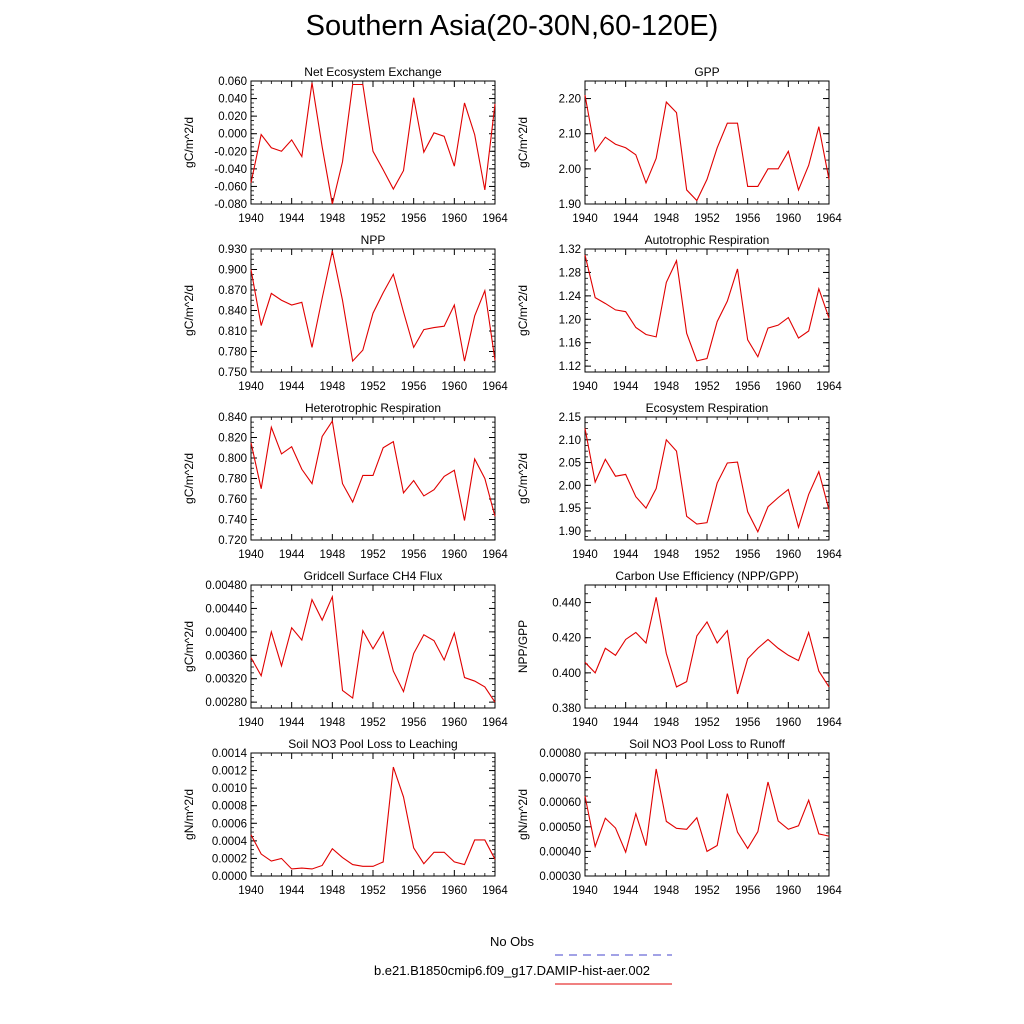 This screenshot has width=1024, height=1024. I want to click on y-tick-label: 0.400, so click(566, 674).